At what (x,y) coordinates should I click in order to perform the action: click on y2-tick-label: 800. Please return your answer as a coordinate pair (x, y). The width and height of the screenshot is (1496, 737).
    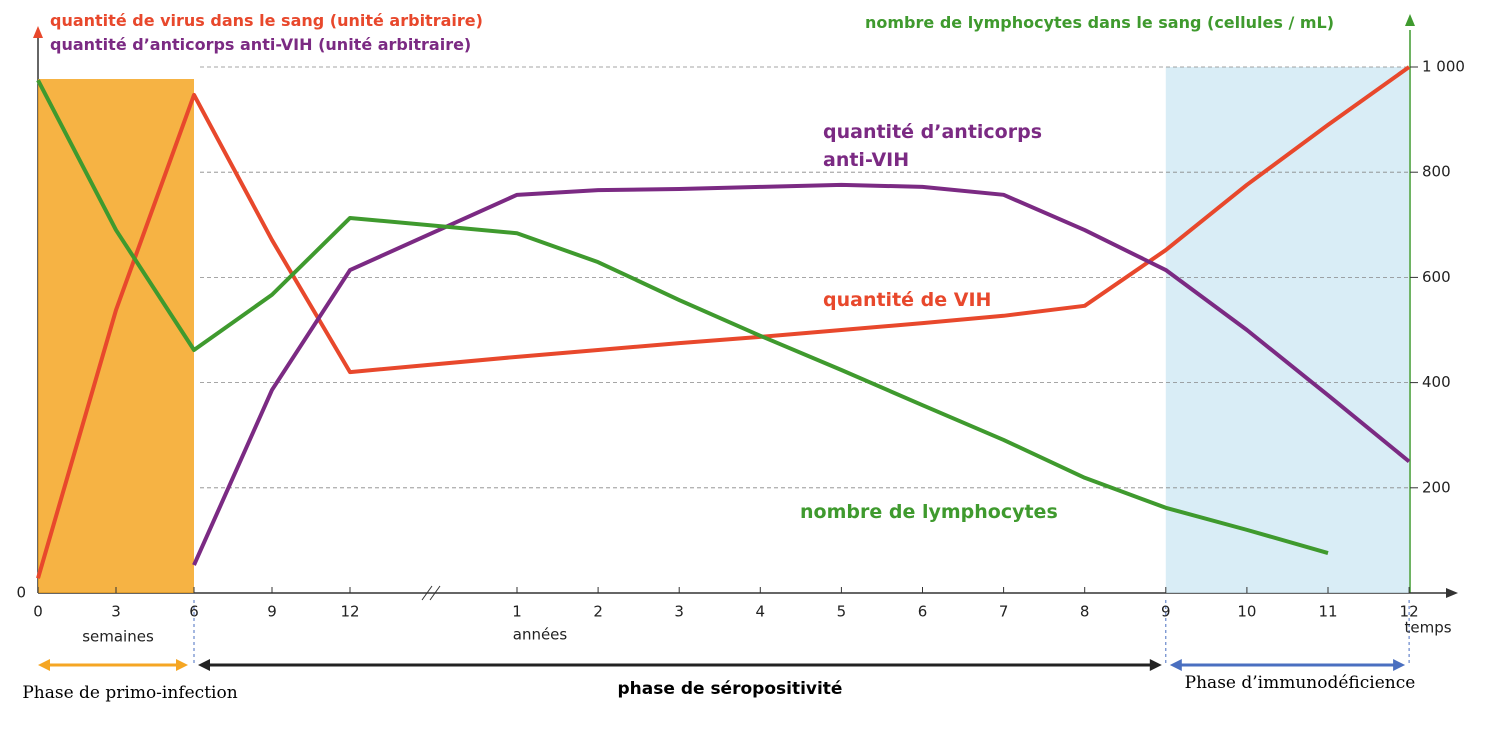
    Looking at the image, I should click on (1436, 172).